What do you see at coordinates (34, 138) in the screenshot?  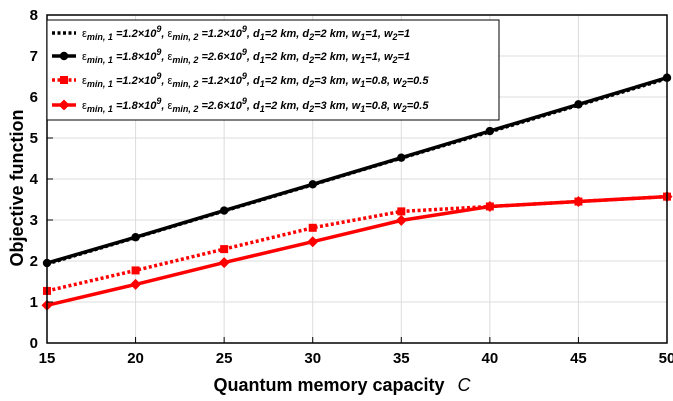 I see `y-tick-label: 5` at bounding box center [34, 138].